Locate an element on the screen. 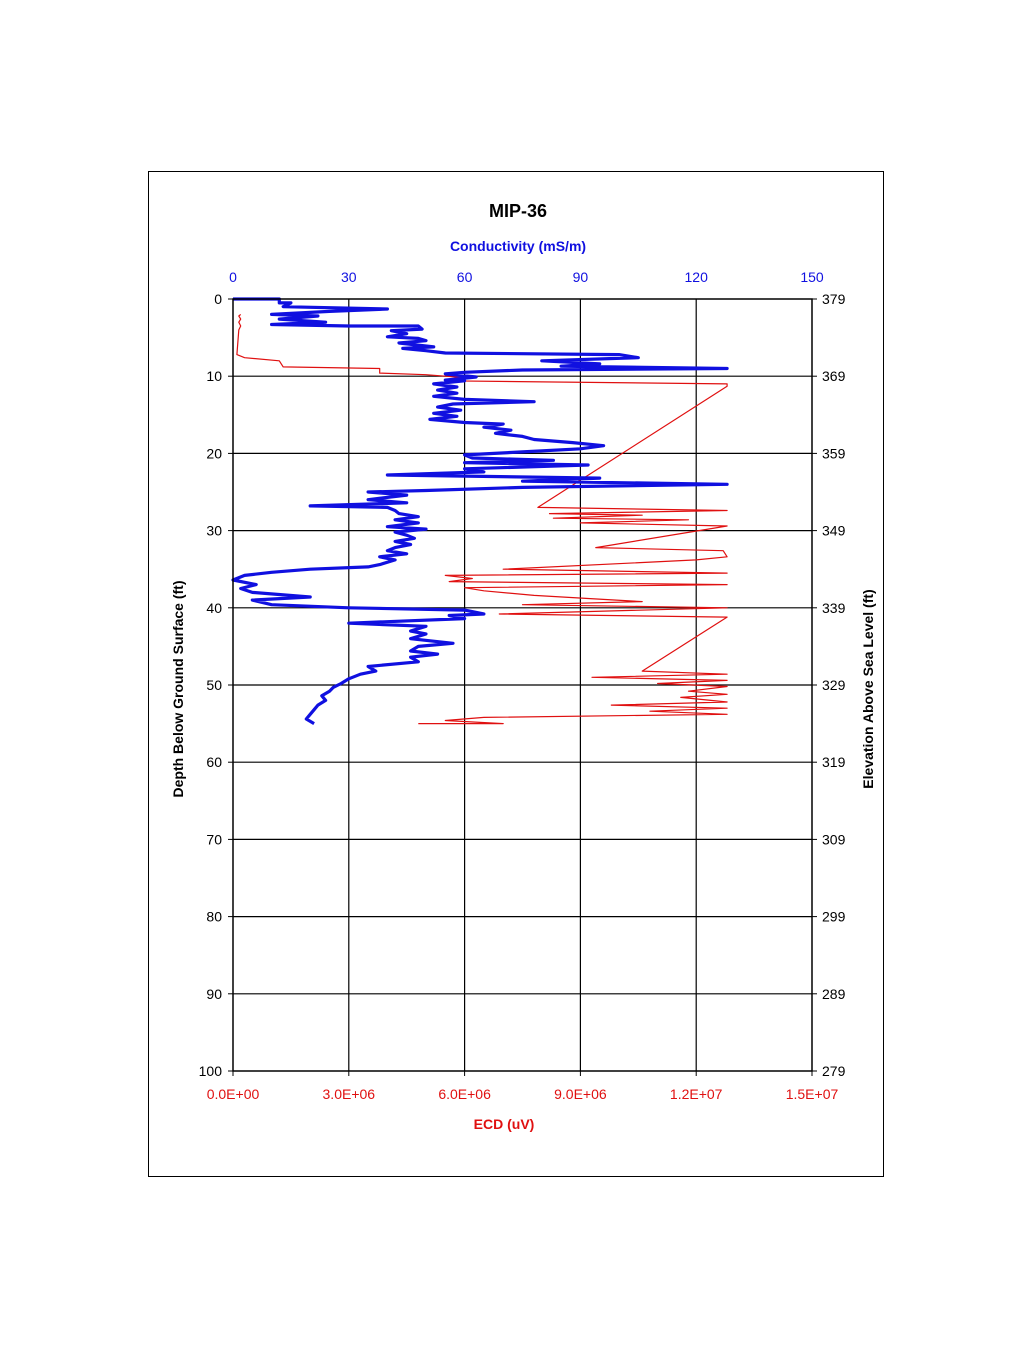  left-tick-label: 30 is located at coordinates (214, 531).